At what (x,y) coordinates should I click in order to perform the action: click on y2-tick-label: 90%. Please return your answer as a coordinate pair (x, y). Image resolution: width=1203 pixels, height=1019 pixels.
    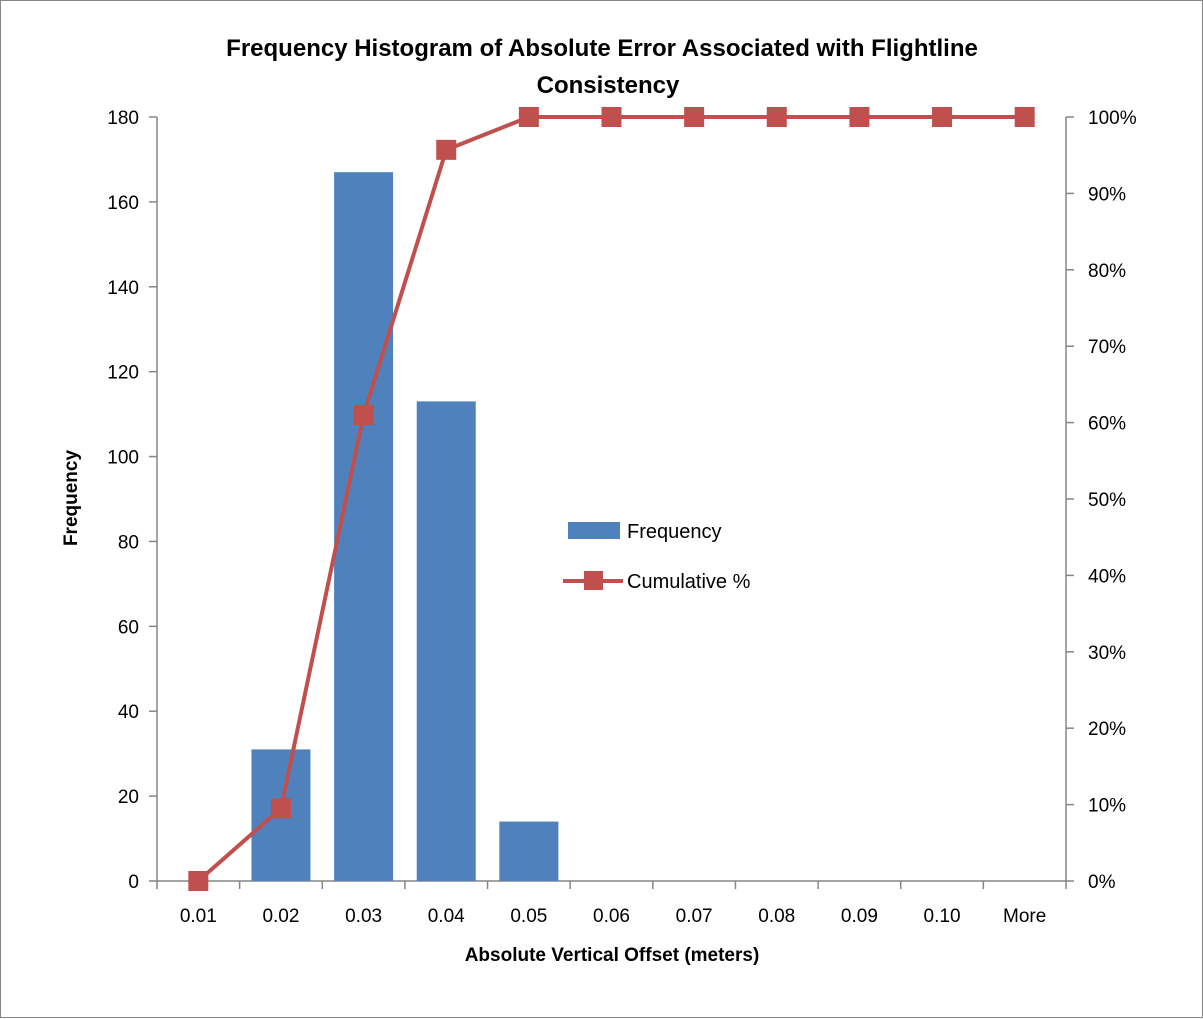
    Looking at the image, I should click on (1107, 194).